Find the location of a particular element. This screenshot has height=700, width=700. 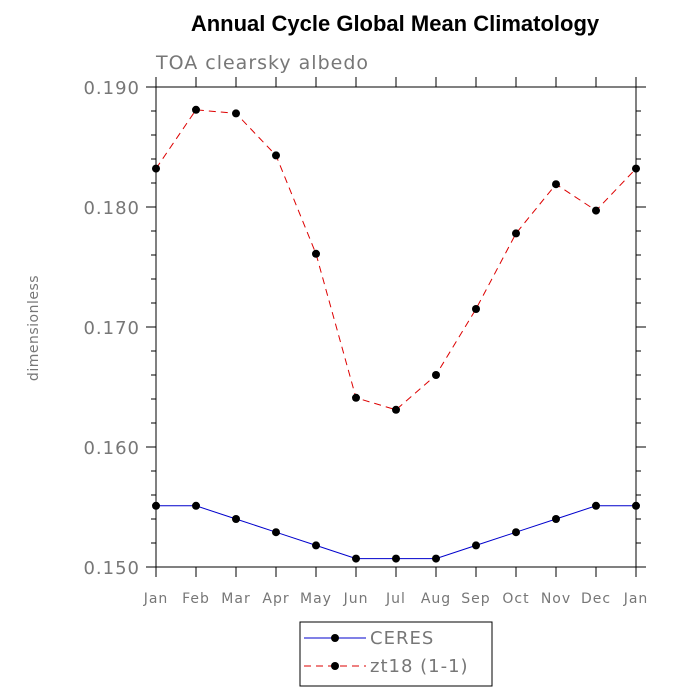

x-tick-label: Jun is located at coordinates (356, 599).